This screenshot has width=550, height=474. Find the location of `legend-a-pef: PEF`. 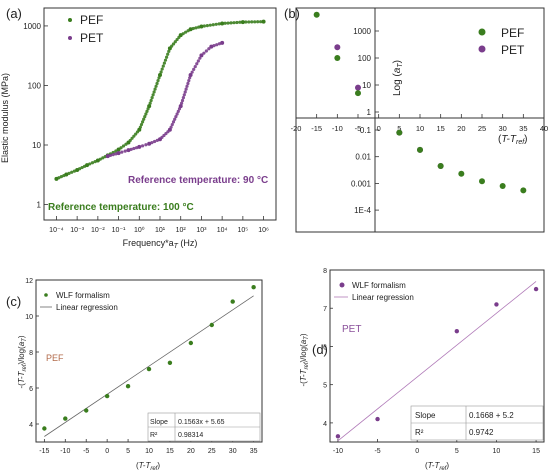

legend-a-pef: PEF is located at coordinates (91, 20).